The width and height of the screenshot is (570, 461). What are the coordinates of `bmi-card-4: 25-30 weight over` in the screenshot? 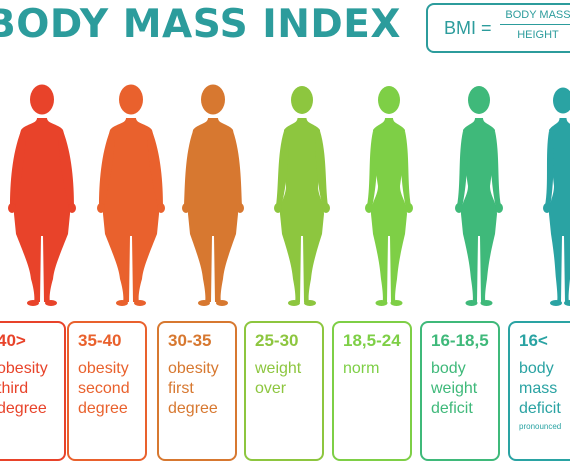 It's located at (284, 391).